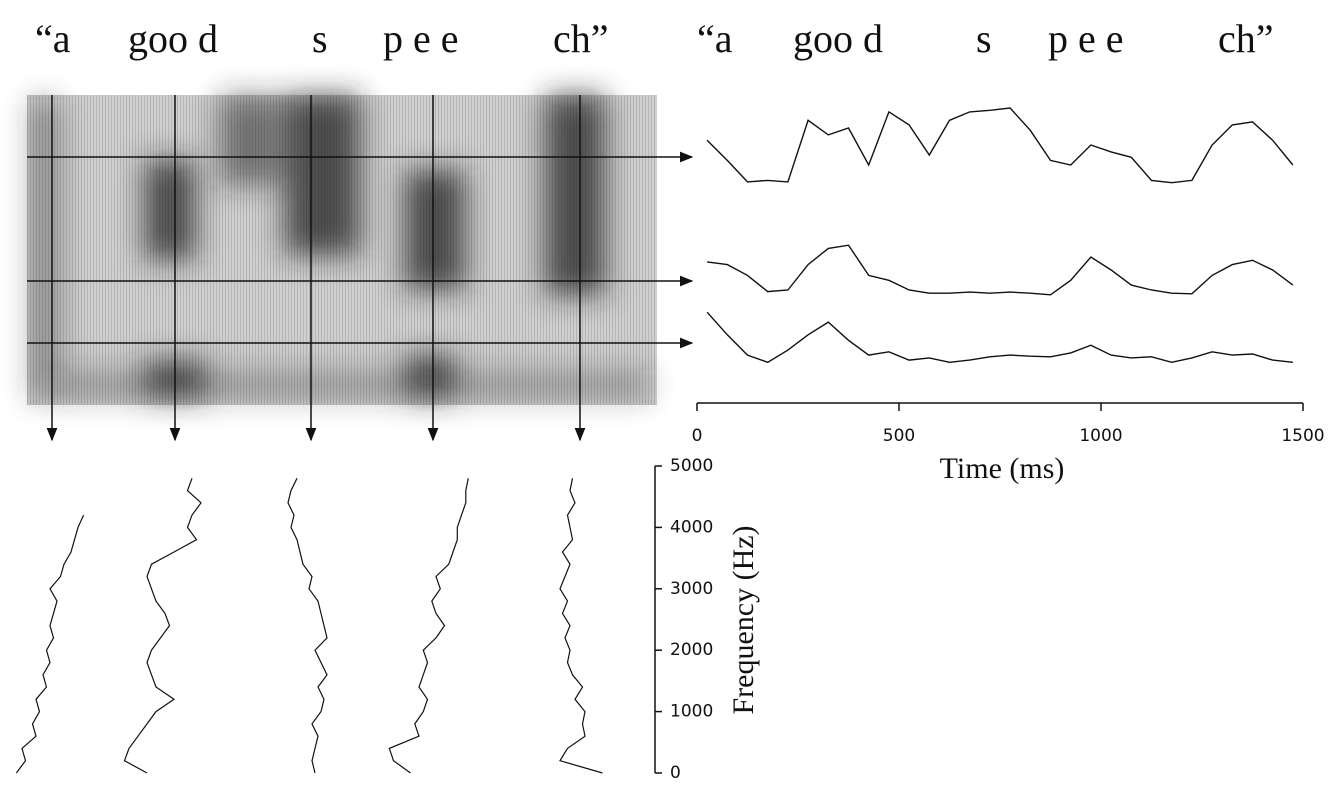 The image size is (1340, 794). What do you see at coordinates (691, 712) in the screenshot?
I see `y-tick-label: 1000` at bounding box center [691, 712].